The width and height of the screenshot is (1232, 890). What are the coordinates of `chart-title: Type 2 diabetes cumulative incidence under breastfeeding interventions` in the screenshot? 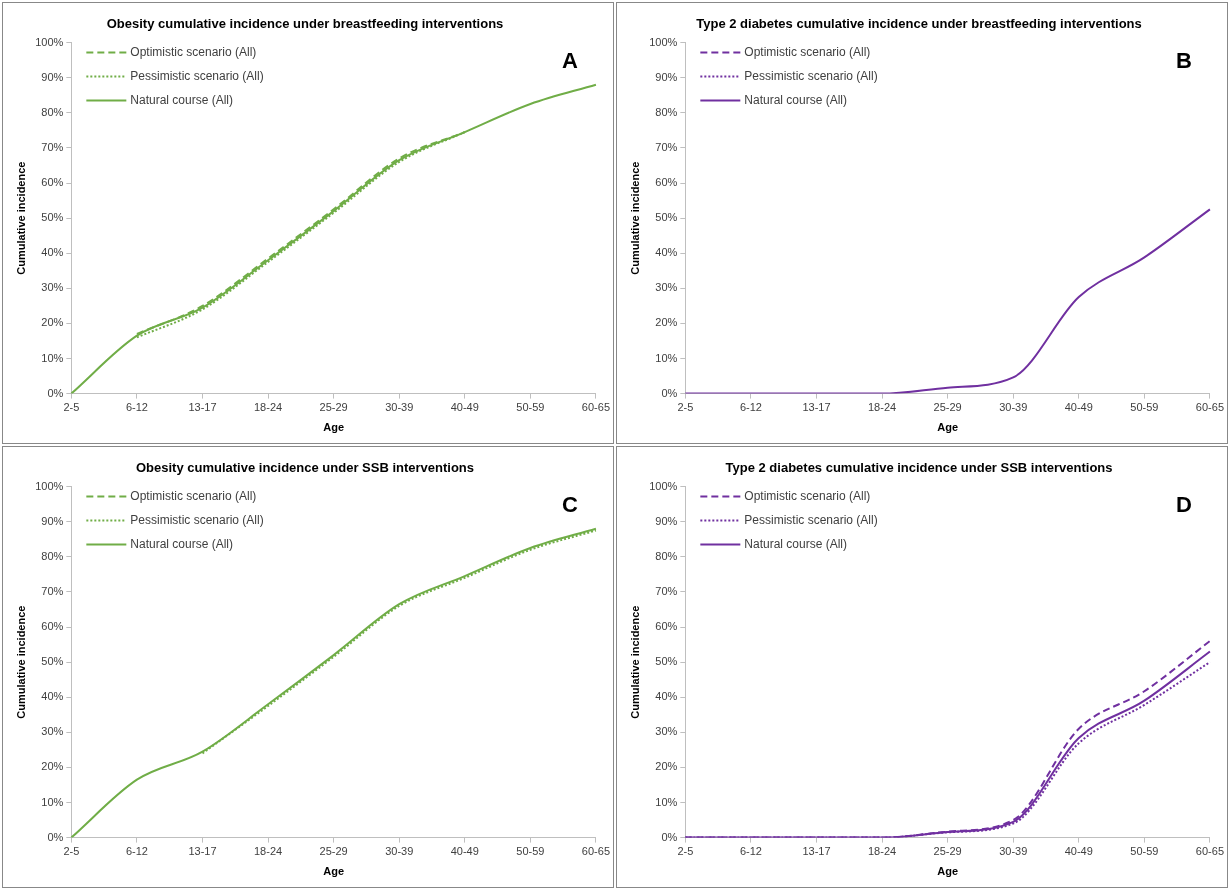 It's located at (919, 24).